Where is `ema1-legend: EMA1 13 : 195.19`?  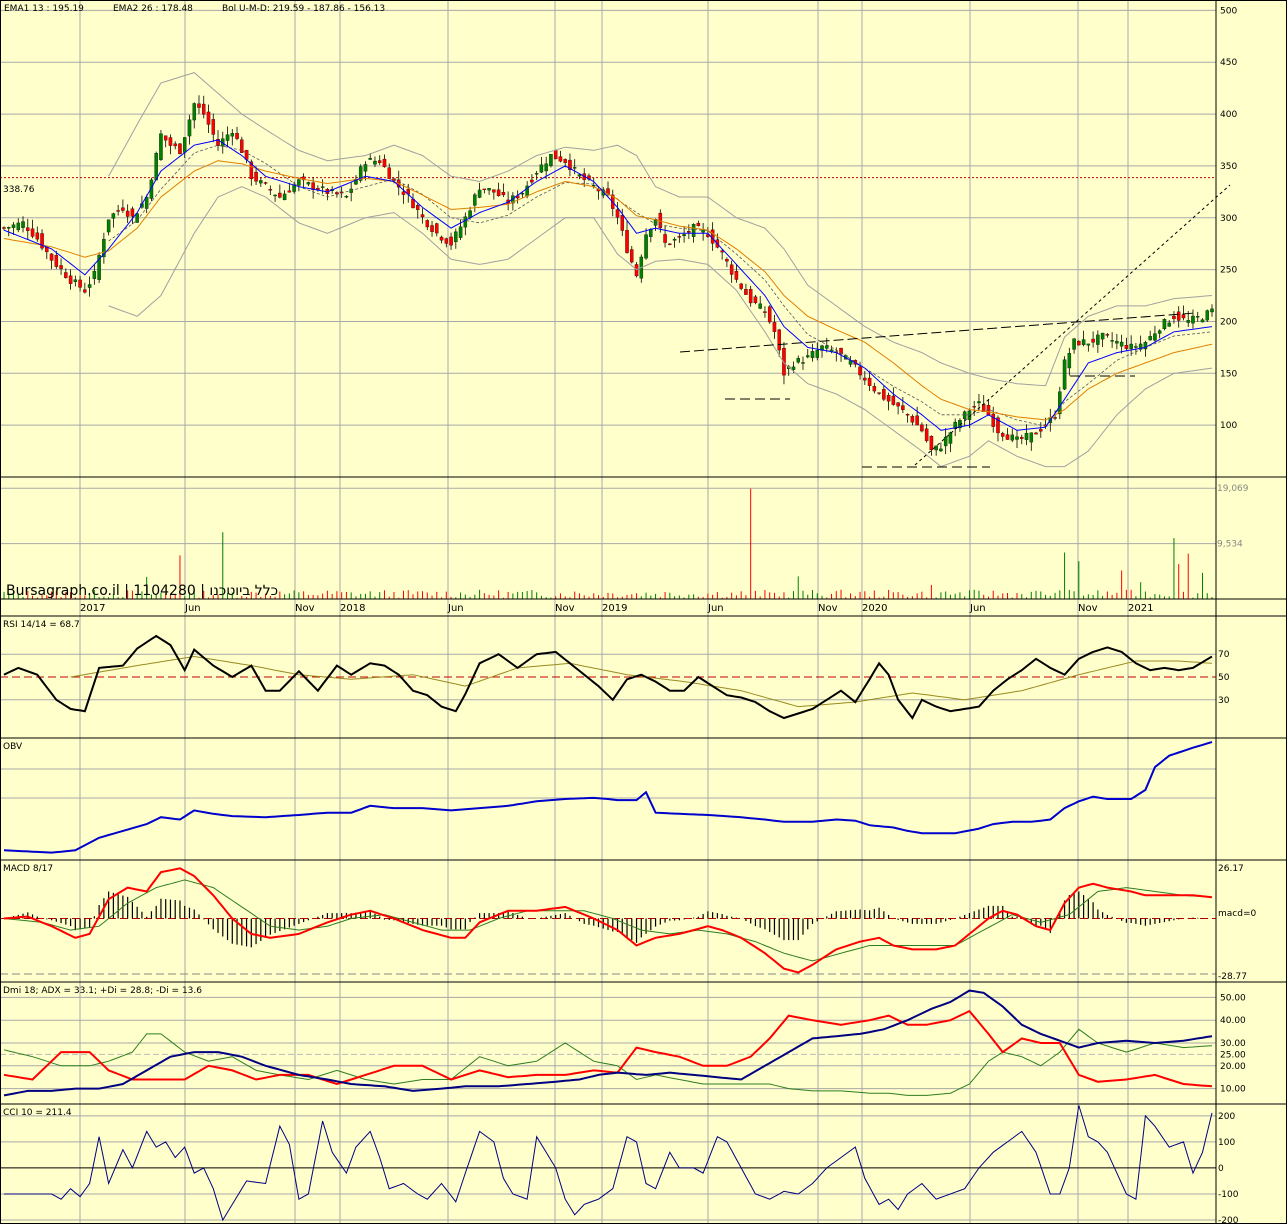 ema1-legend: EMA1 13 : 195.19 is located at coordinates (44, 9).